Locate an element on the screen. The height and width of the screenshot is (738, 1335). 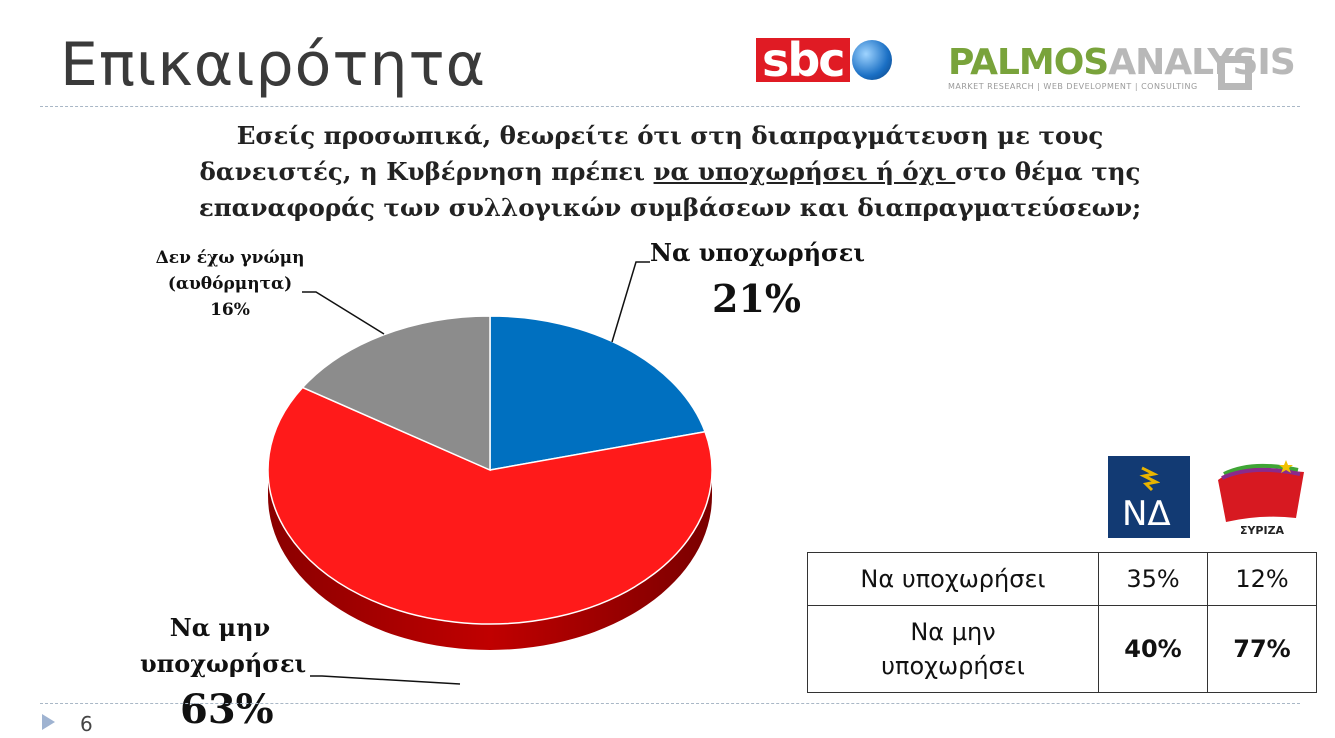
sbc-logo-text: sbc is located at coordinates (803, 60).